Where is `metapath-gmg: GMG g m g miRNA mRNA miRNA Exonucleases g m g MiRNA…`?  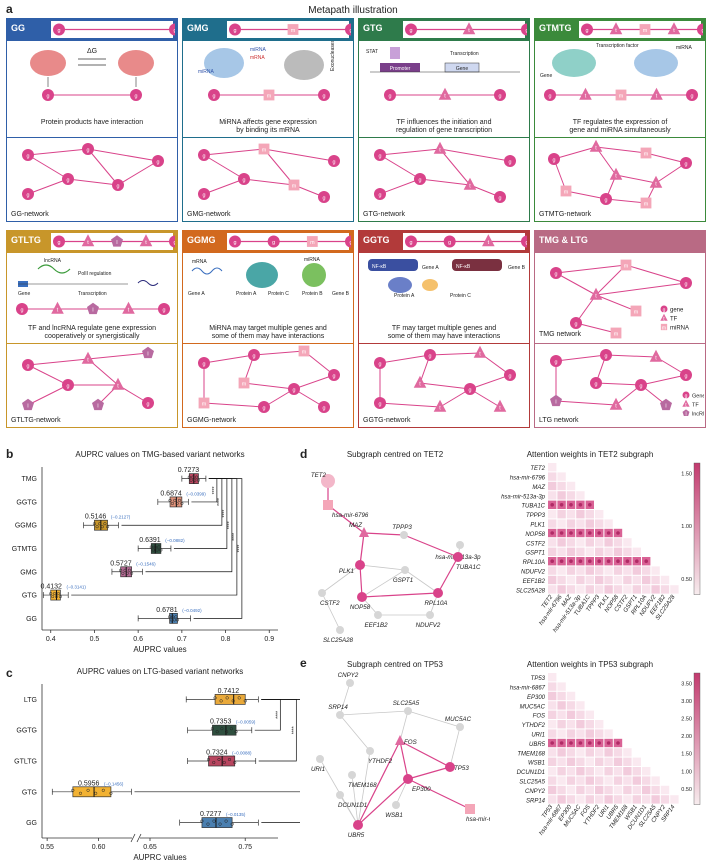 metapath-gmg: GMG g m g miRNA mRNA miRNA Exonucleases g m g MiRNA… is located at coordinates (268, 120).